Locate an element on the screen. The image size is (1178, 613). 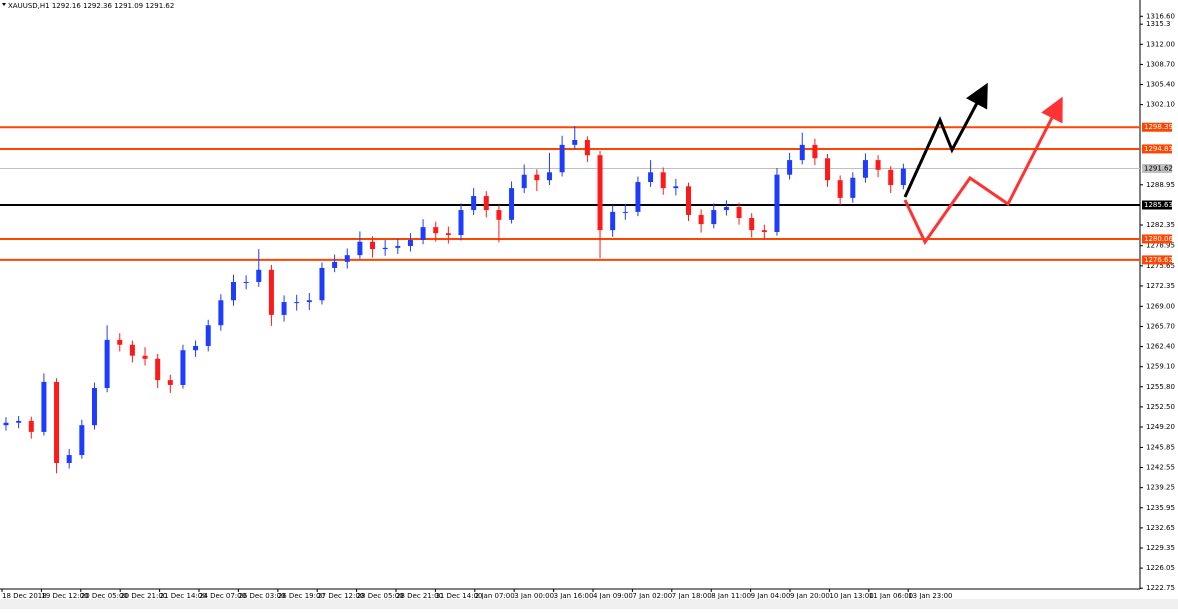
level-label: 1280.06 is located at coordinates (1158, 239).